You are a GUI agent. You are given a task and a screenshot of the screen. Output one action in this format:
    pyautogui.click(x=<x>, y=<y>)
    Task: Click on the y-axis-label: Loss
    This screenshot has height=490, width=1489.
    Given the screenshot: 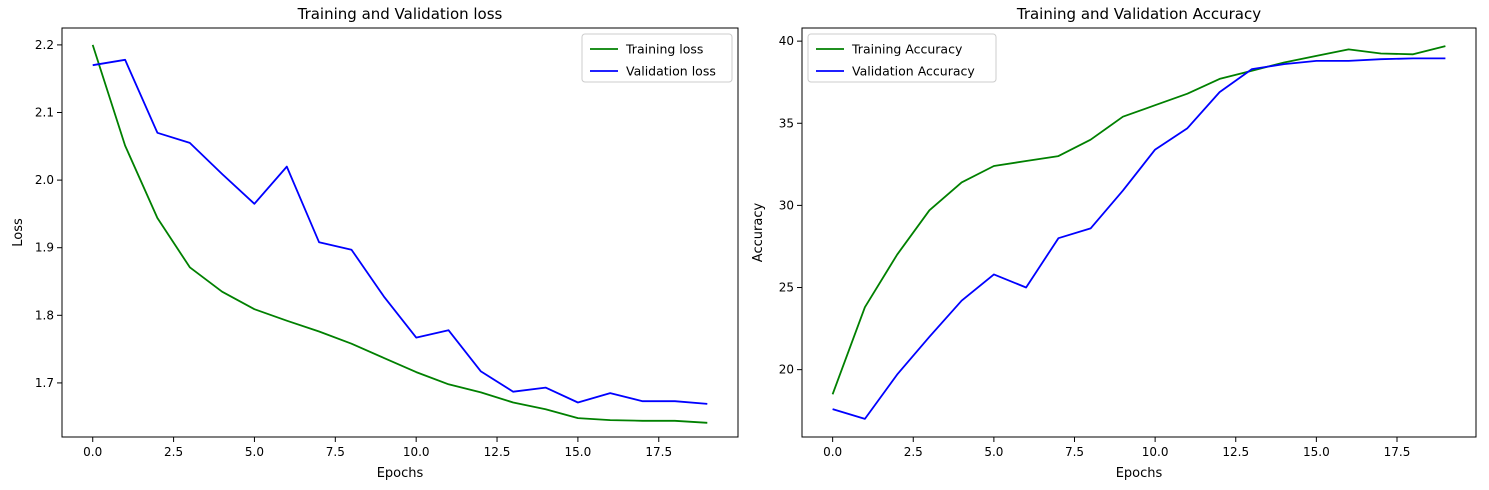 What is the action you would take?
    pyautogui.click(x=18, y=232)
    